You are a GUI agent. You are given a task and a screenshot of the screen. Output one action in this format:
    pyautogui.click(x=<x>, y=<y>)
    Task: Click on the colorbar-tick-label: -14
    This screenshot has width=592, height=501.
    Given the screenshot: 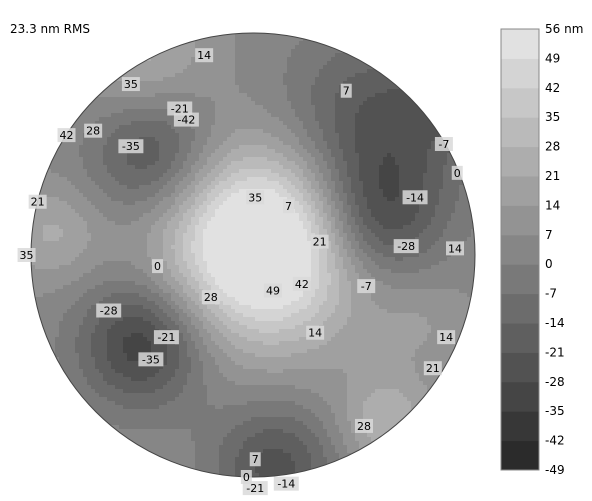 What is the action you would take?
    pyautogui.click(x=555, y=323)
    